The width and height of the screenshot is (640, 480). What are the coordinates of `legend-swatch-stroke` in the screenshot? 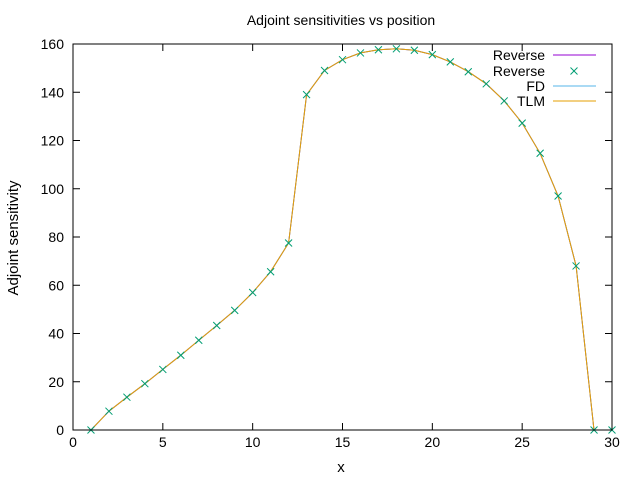 It's located at (574, 71).